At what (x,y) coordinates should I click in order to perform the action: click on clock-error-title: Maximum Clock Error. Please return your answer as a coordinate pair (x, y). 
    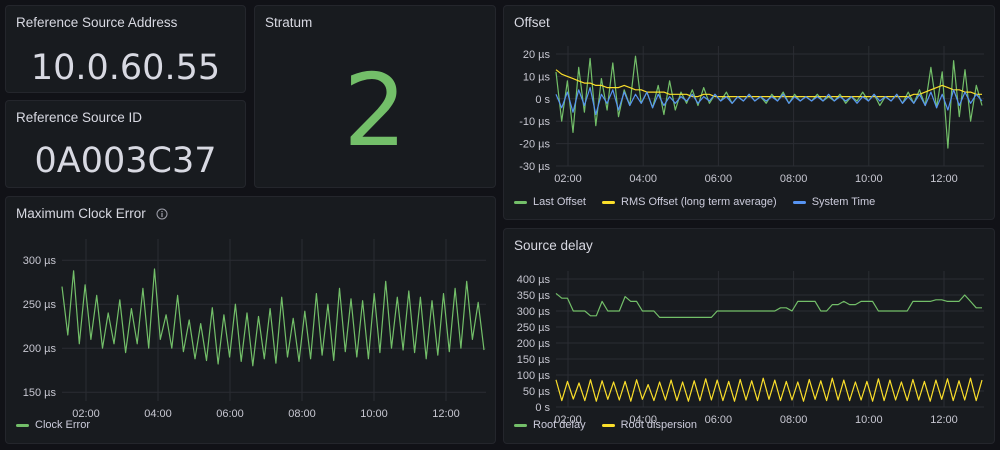
    Looking at the image, I should click on (81, 213).